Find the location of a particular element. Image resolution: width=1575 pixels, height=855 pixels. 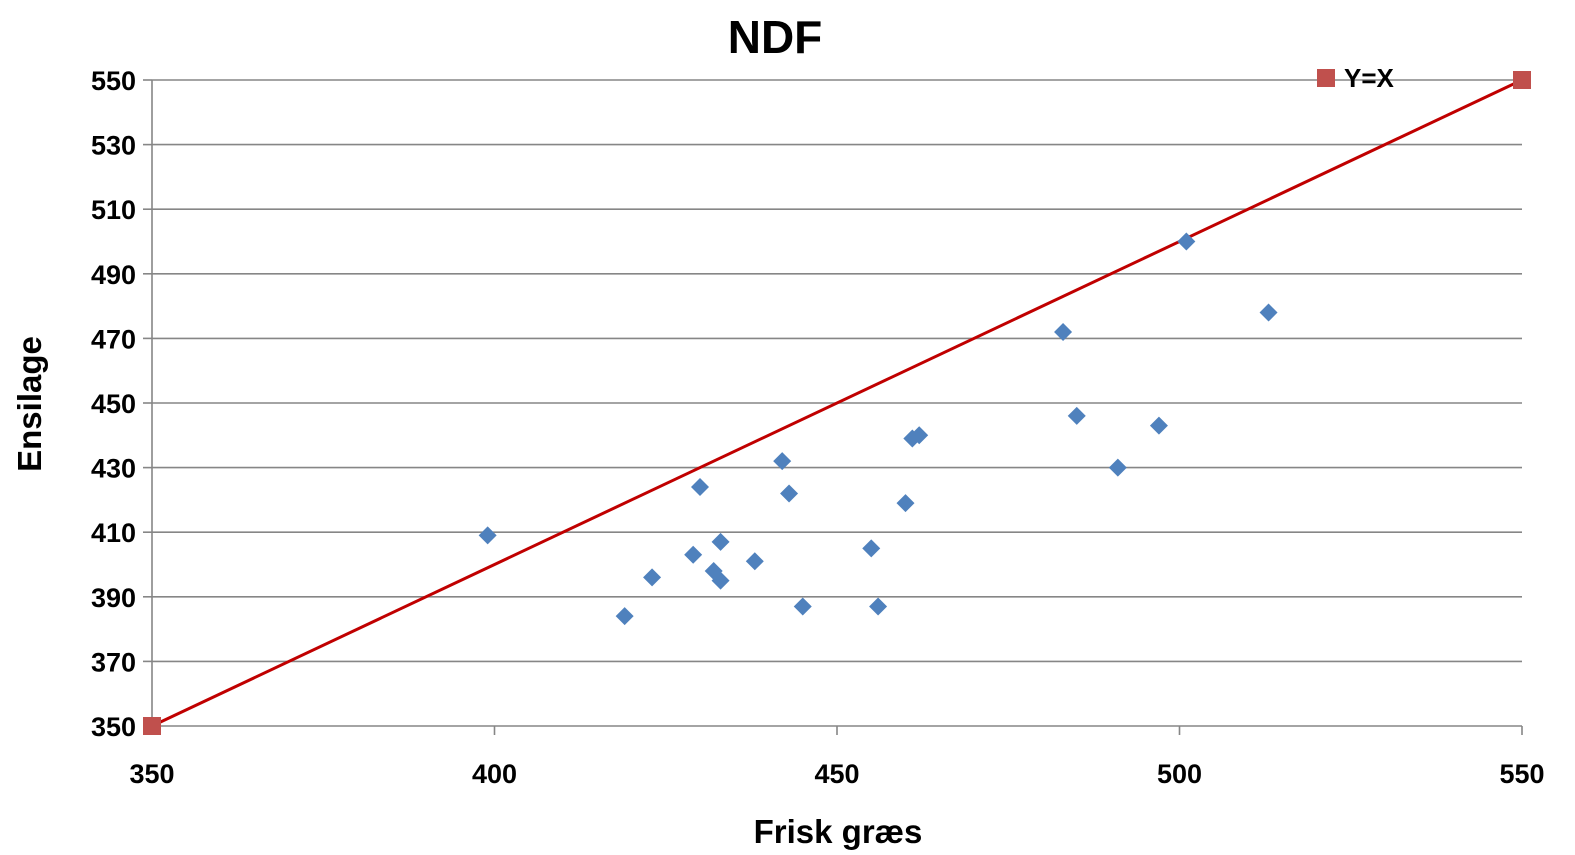

y-tick-label-370: 370 is located at coordinates (113, 662).